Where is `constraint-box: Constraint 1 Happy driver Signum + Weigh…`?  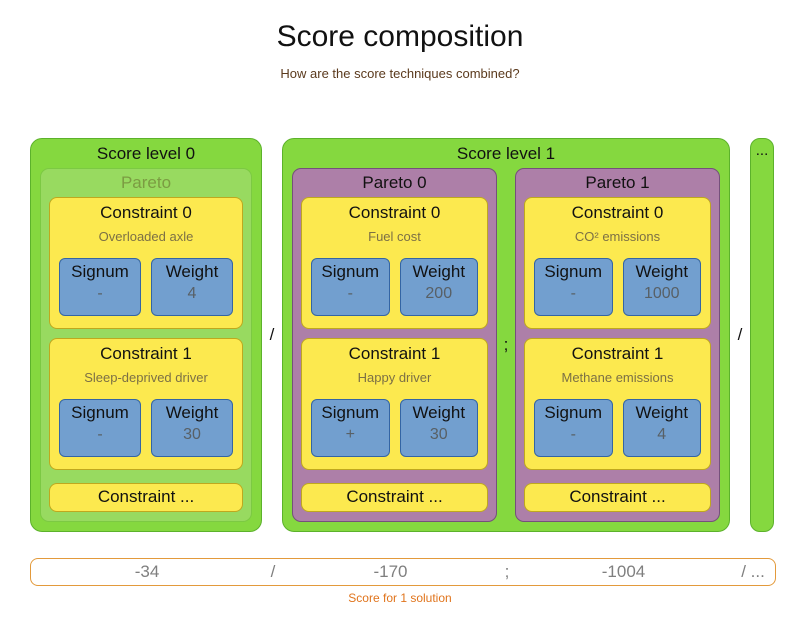
constraint-box: Constraint 1 Happy driver Signum + Weigh… is located at coordinates (394, 404).